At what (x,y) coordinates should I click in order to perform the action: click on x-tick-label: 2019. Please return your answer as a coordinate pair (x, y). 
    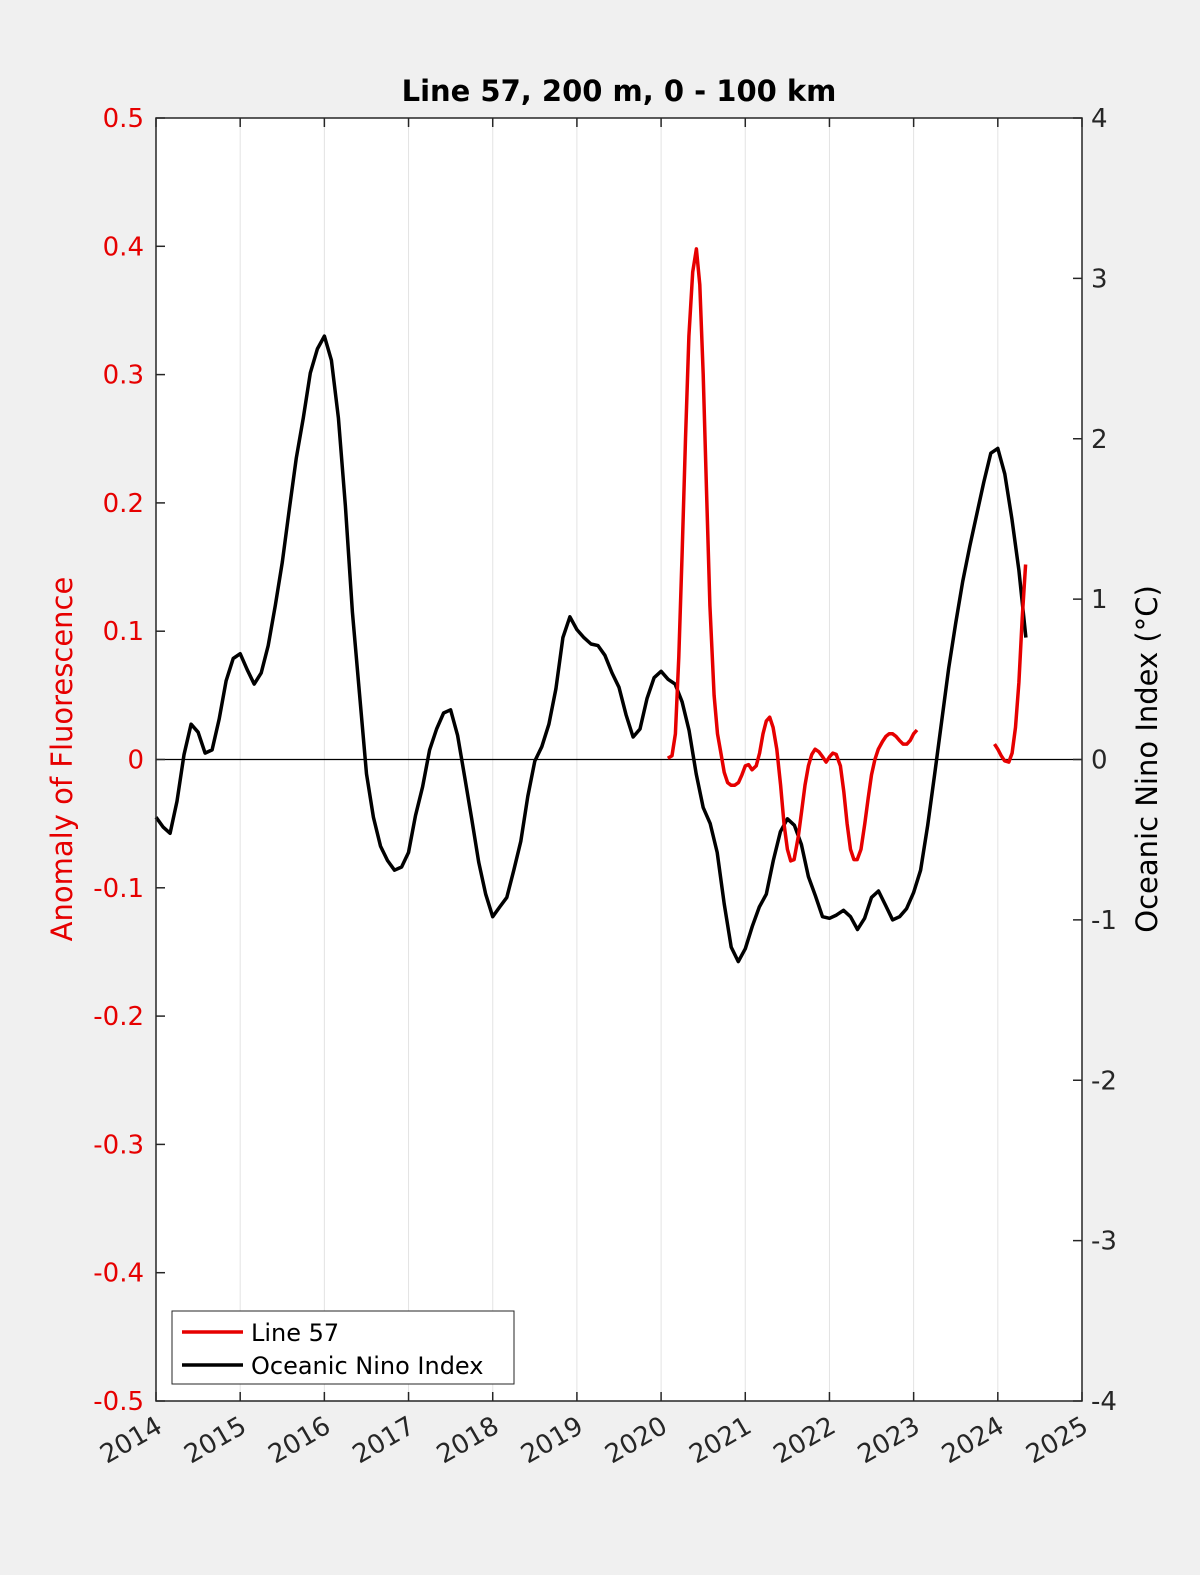
    Looking at the image, I should click on (552, 1440).